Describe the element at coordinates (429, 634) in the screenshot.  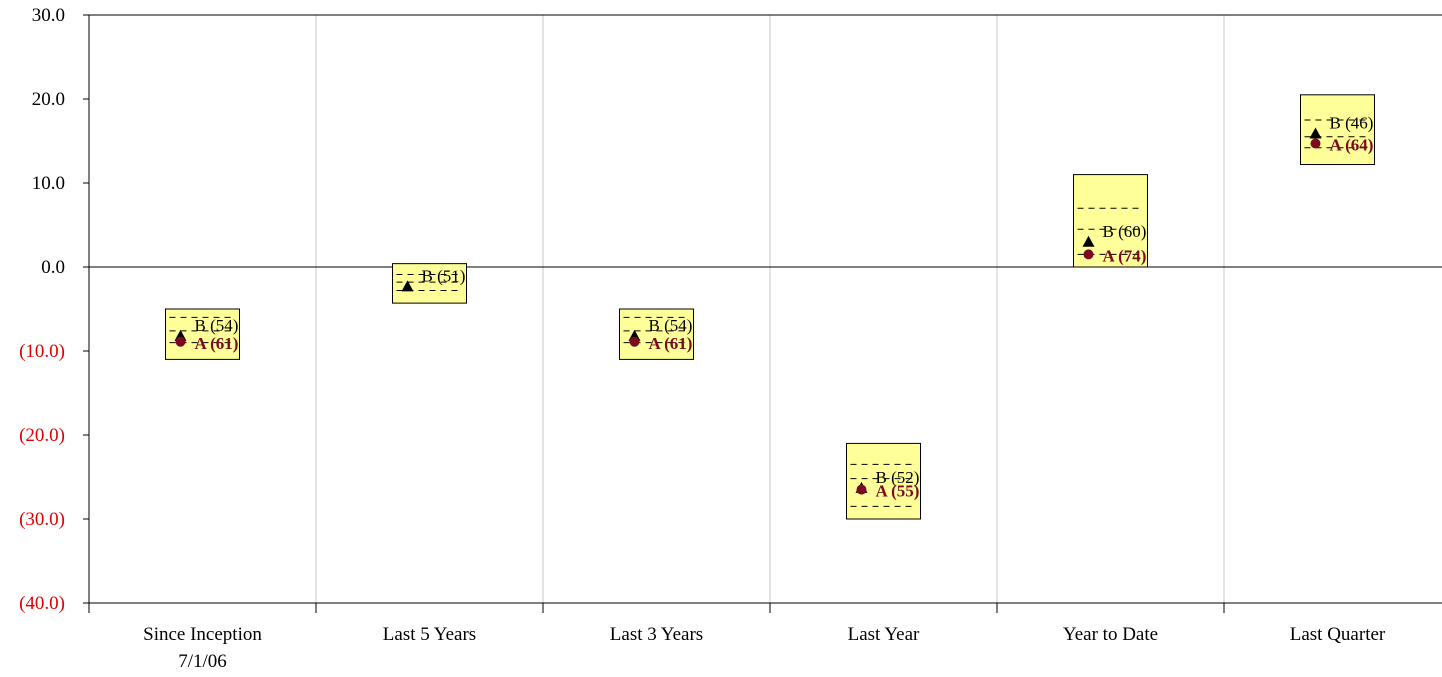
I see `category-label: Last 5 Years` at that location.